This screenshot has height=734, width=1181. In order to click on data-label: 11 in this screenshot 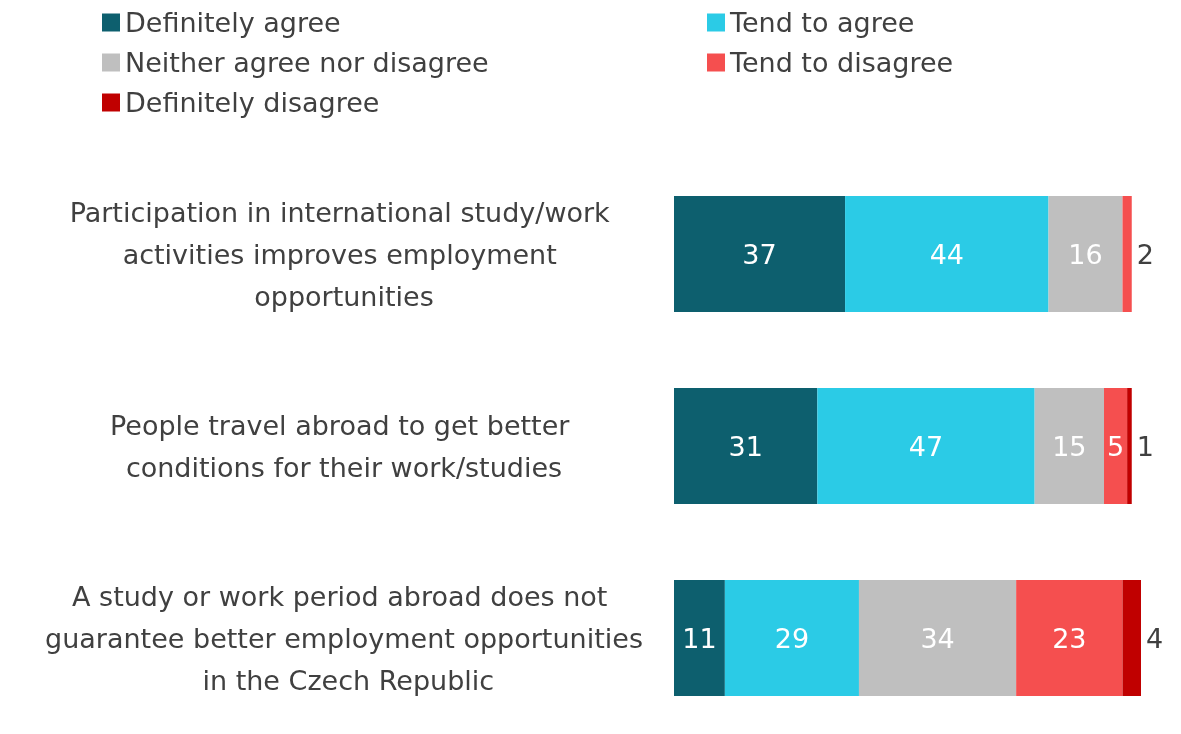, I will do `click(699, 638)`.